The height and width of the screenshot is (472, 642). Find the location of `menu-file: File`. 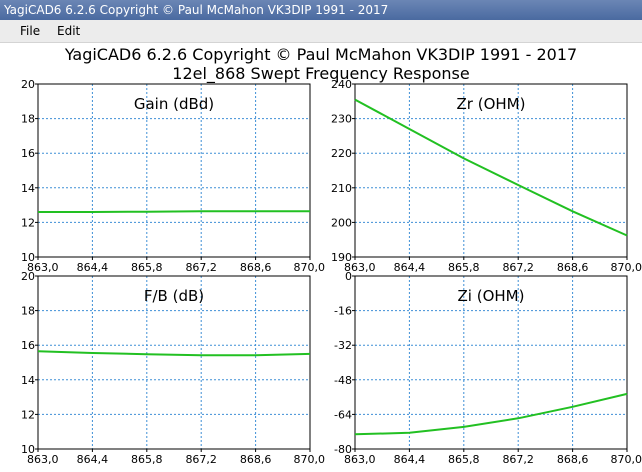

menu-file: File is located at coordinates (30, 31).